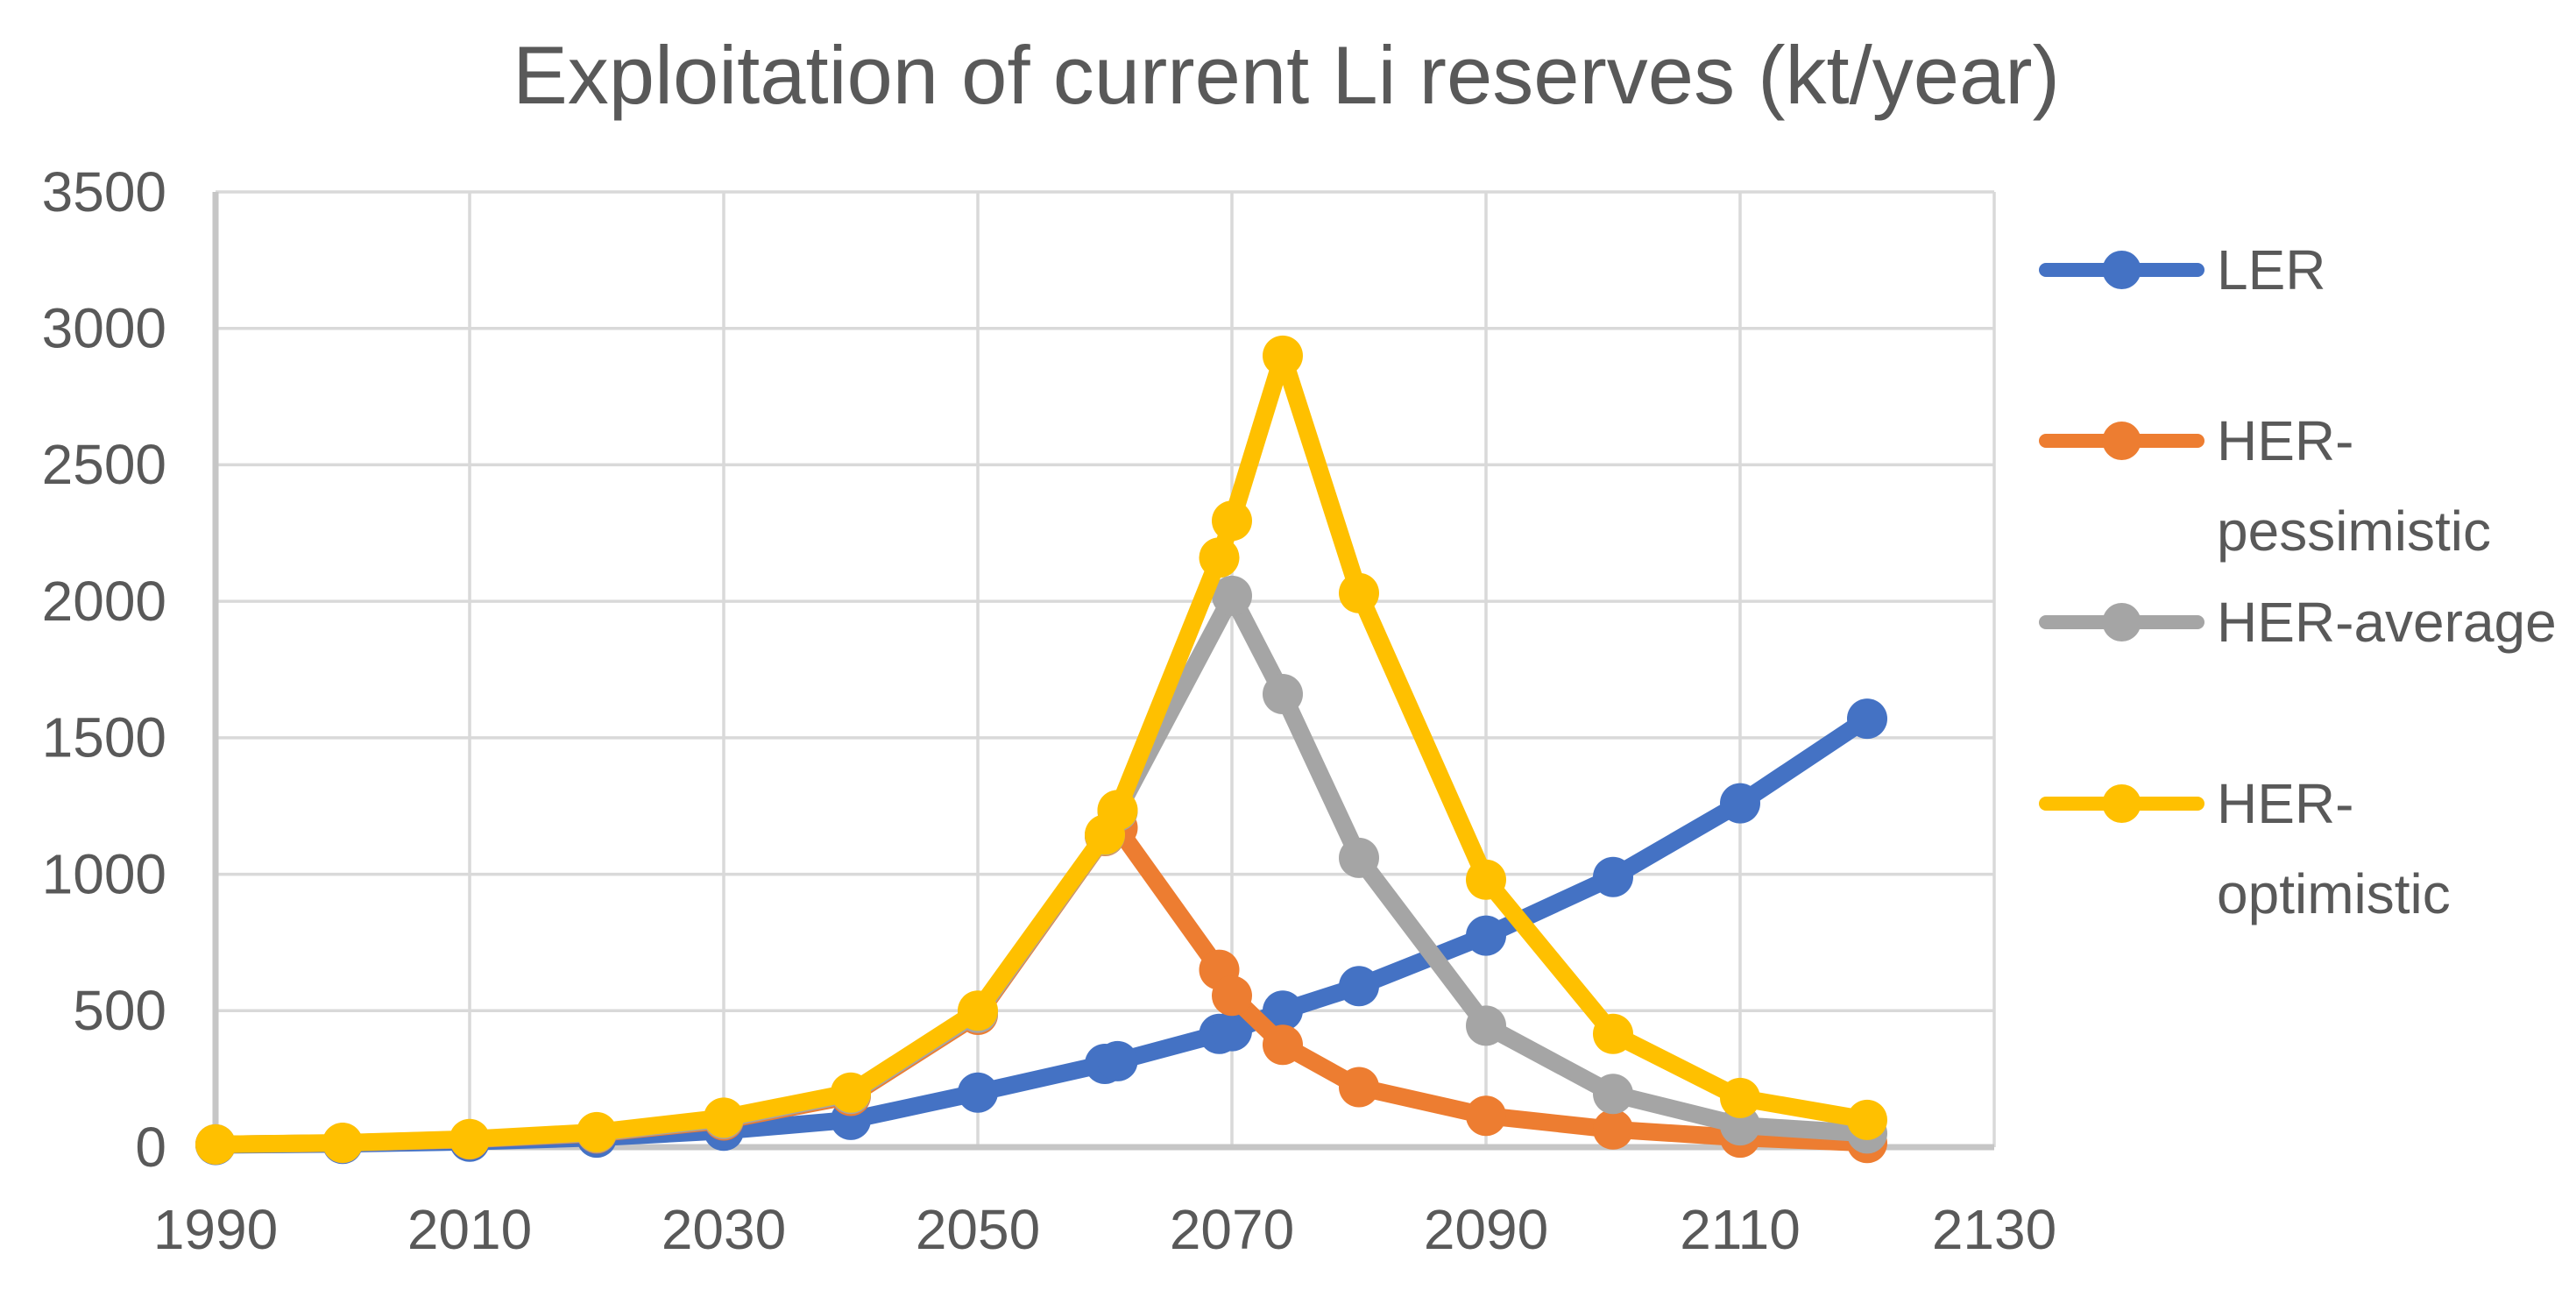 Image resolution: width=2576 pixels, height=1290 pixels. What do you see at coordinates (1232, 1229) in the screenshot?
I see `x-tick-label-2070: 2070` at bounding box center [1232, 1229].